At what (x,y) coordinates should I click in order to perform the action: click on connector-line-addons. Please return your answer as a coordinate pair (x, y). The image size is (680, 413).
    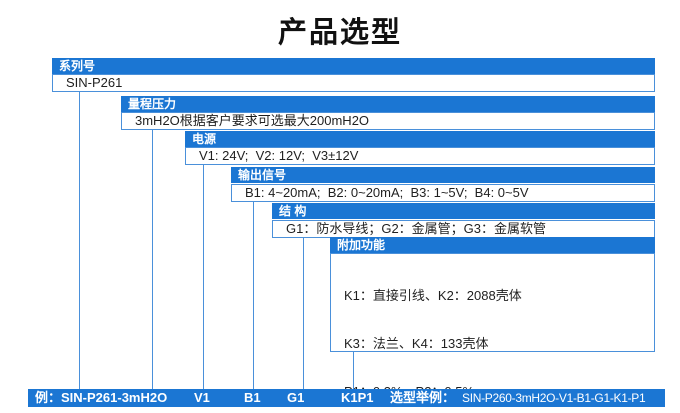
    Looking at the image, I should click on (353, 370).